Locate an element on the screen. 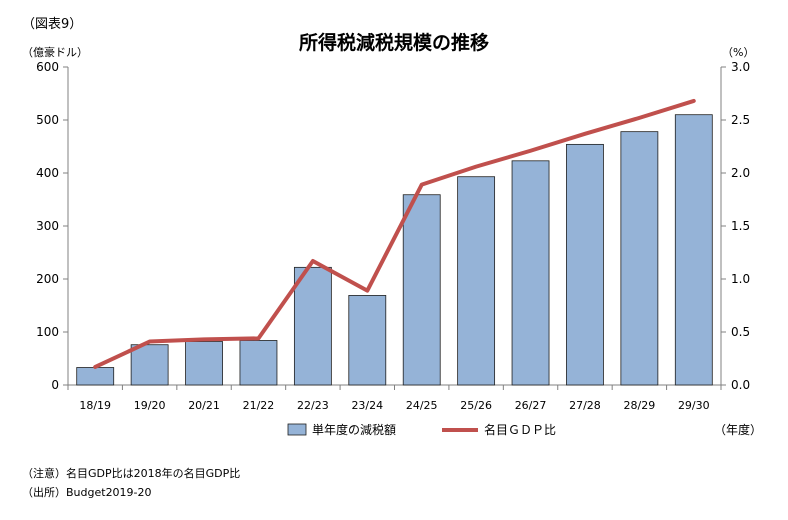 This screenshot has height=520, width=788. chart-title: 所得税減税規模の推移 is located at coordinates (393, 43).